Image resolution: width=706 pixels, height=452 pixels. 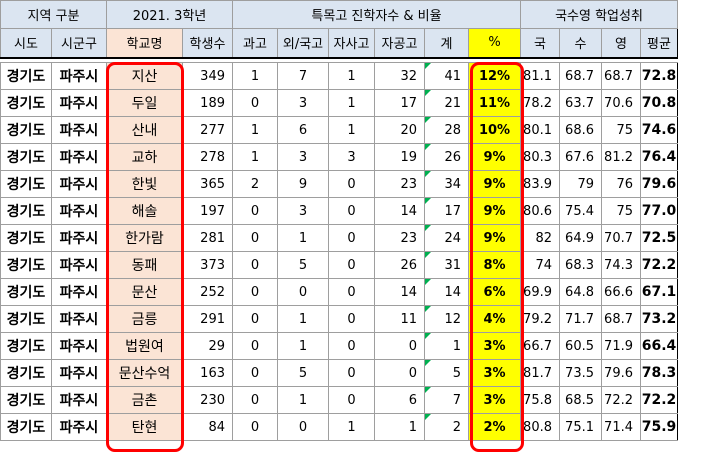 What do you see at coordinates (169, 14) in the screenshot?
I see `year-grade-group-header: 2021. 3학년` at bounding box center [169, 14].